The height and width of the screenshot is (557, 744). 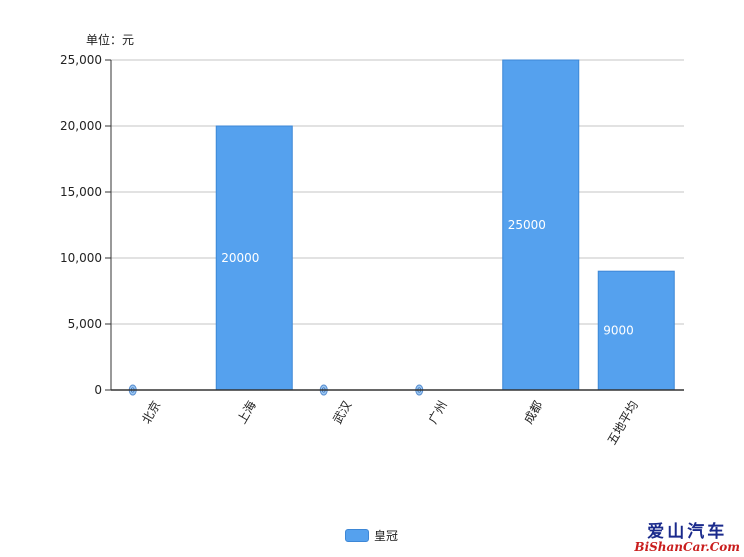 I want to click on y-tick-label: 0, so click(x=98, y=390).